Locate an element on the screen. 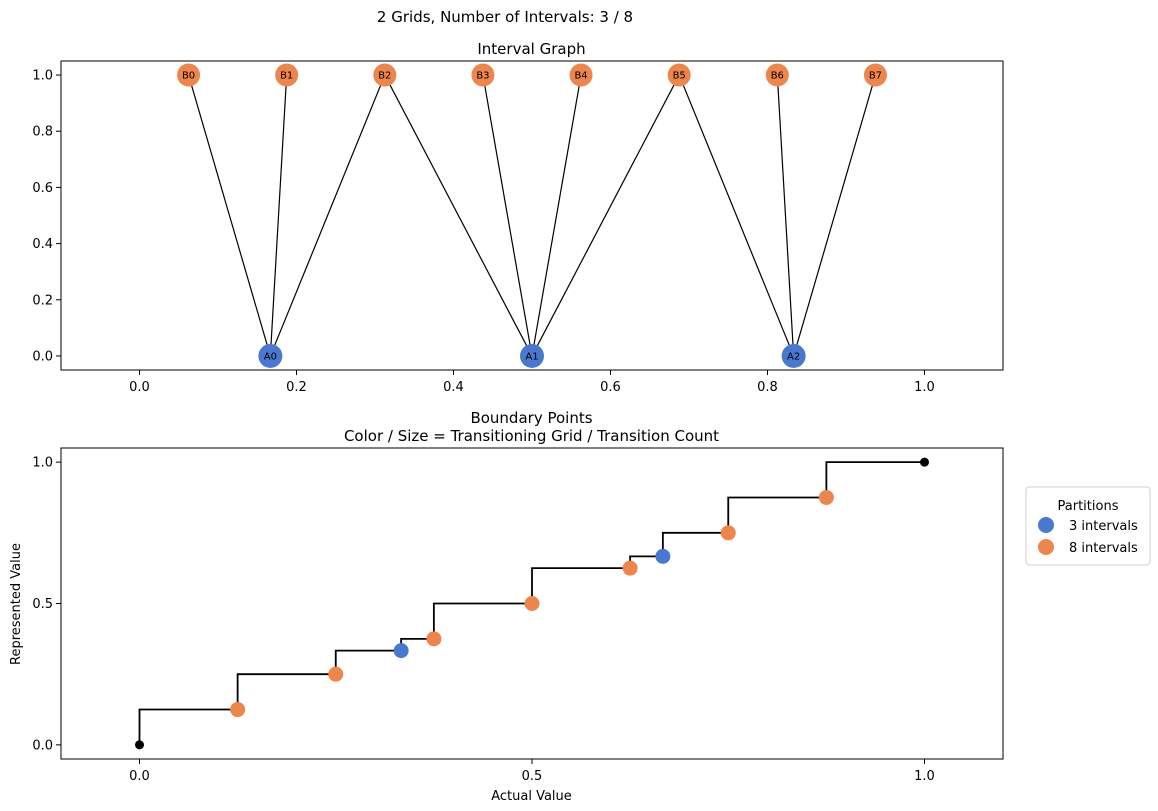 This screenshot has width=1158, height=811. interval-graph-x-tick-label: 0.8 is located at coordinates (767, 387).